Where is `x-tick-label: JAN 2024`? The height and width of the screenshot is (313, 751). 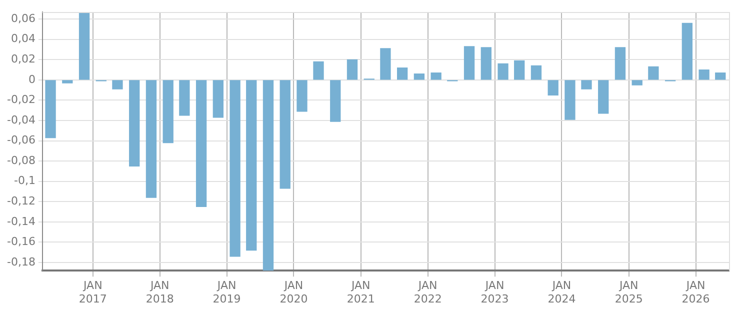
x-tick-label: JAN 2024 is located at coordinates (562, 292).